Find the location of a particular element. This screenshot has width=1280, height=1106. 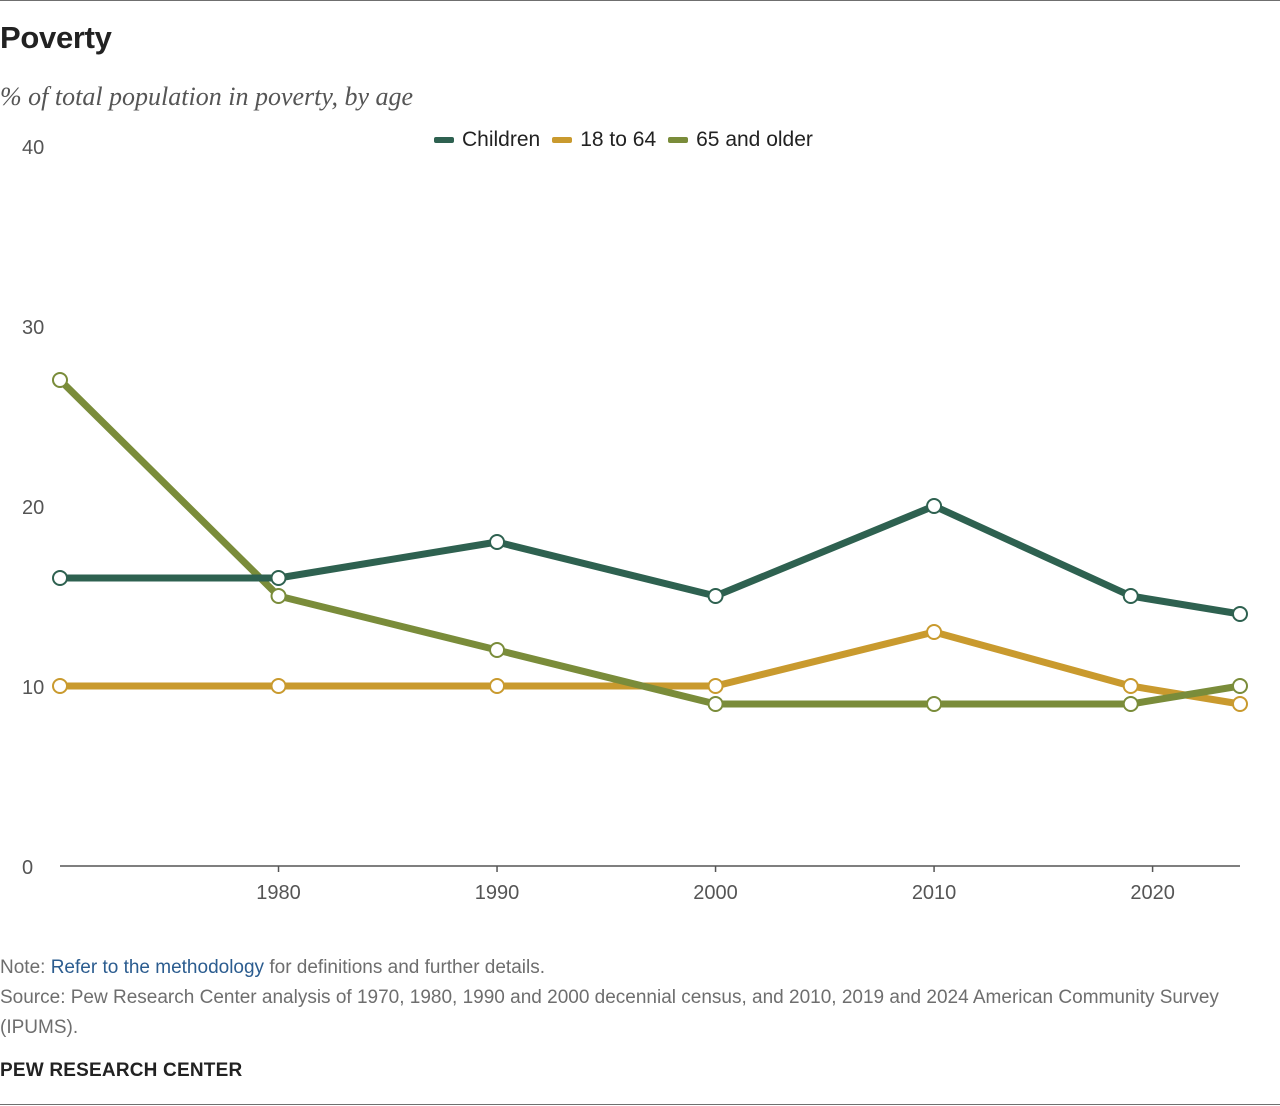

data-point-65-and-older-2000 is located at coordinates (715, 704).